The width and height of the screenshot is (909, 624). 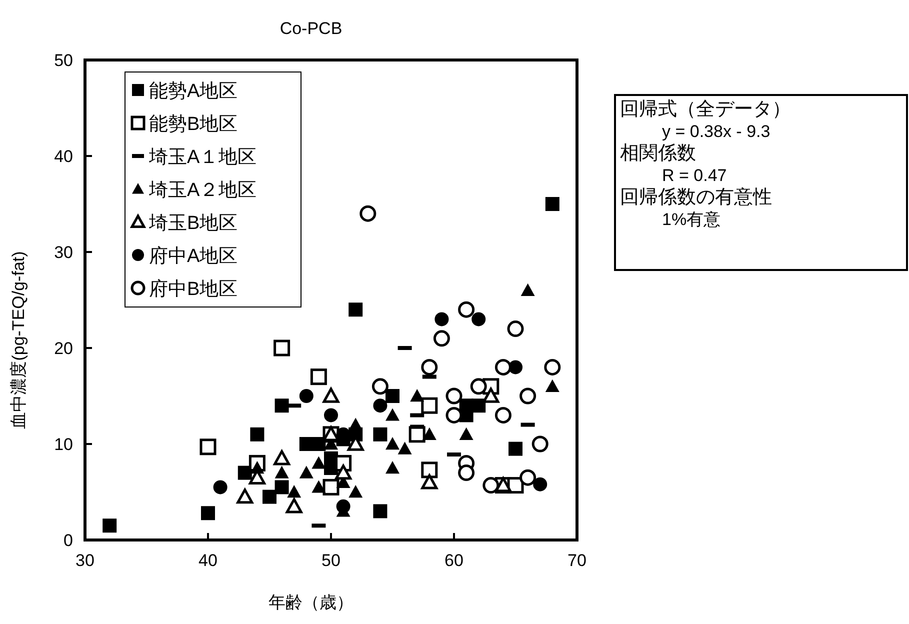 I want to click on legend-label: 能勢B地区, so click(x=193, y=124).